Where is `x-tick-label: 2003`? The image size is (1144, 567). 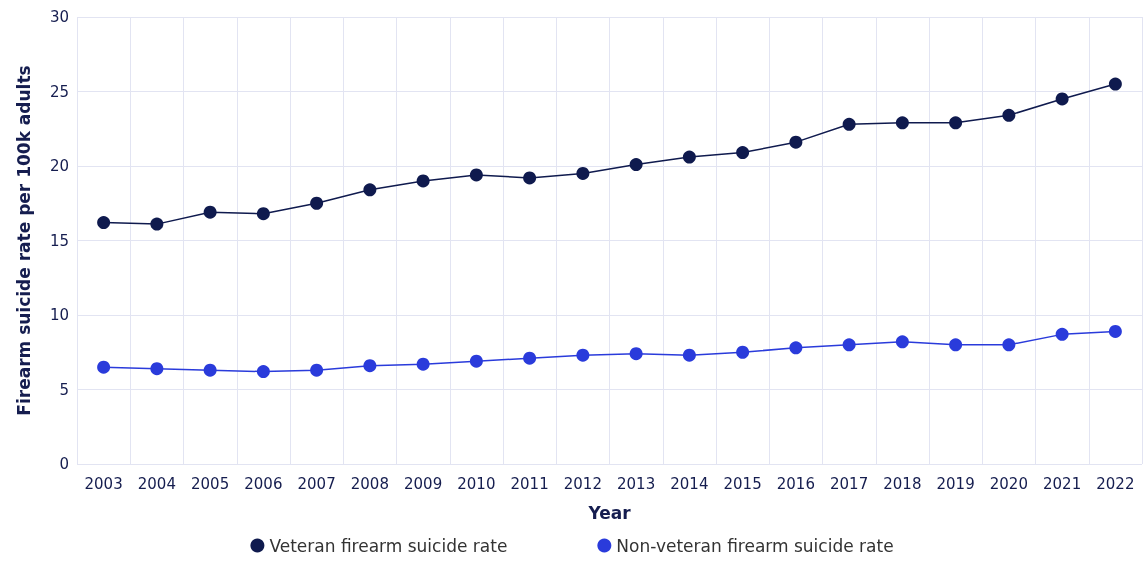 x-tick-label: 2003 is located at coordinates (103, 483).